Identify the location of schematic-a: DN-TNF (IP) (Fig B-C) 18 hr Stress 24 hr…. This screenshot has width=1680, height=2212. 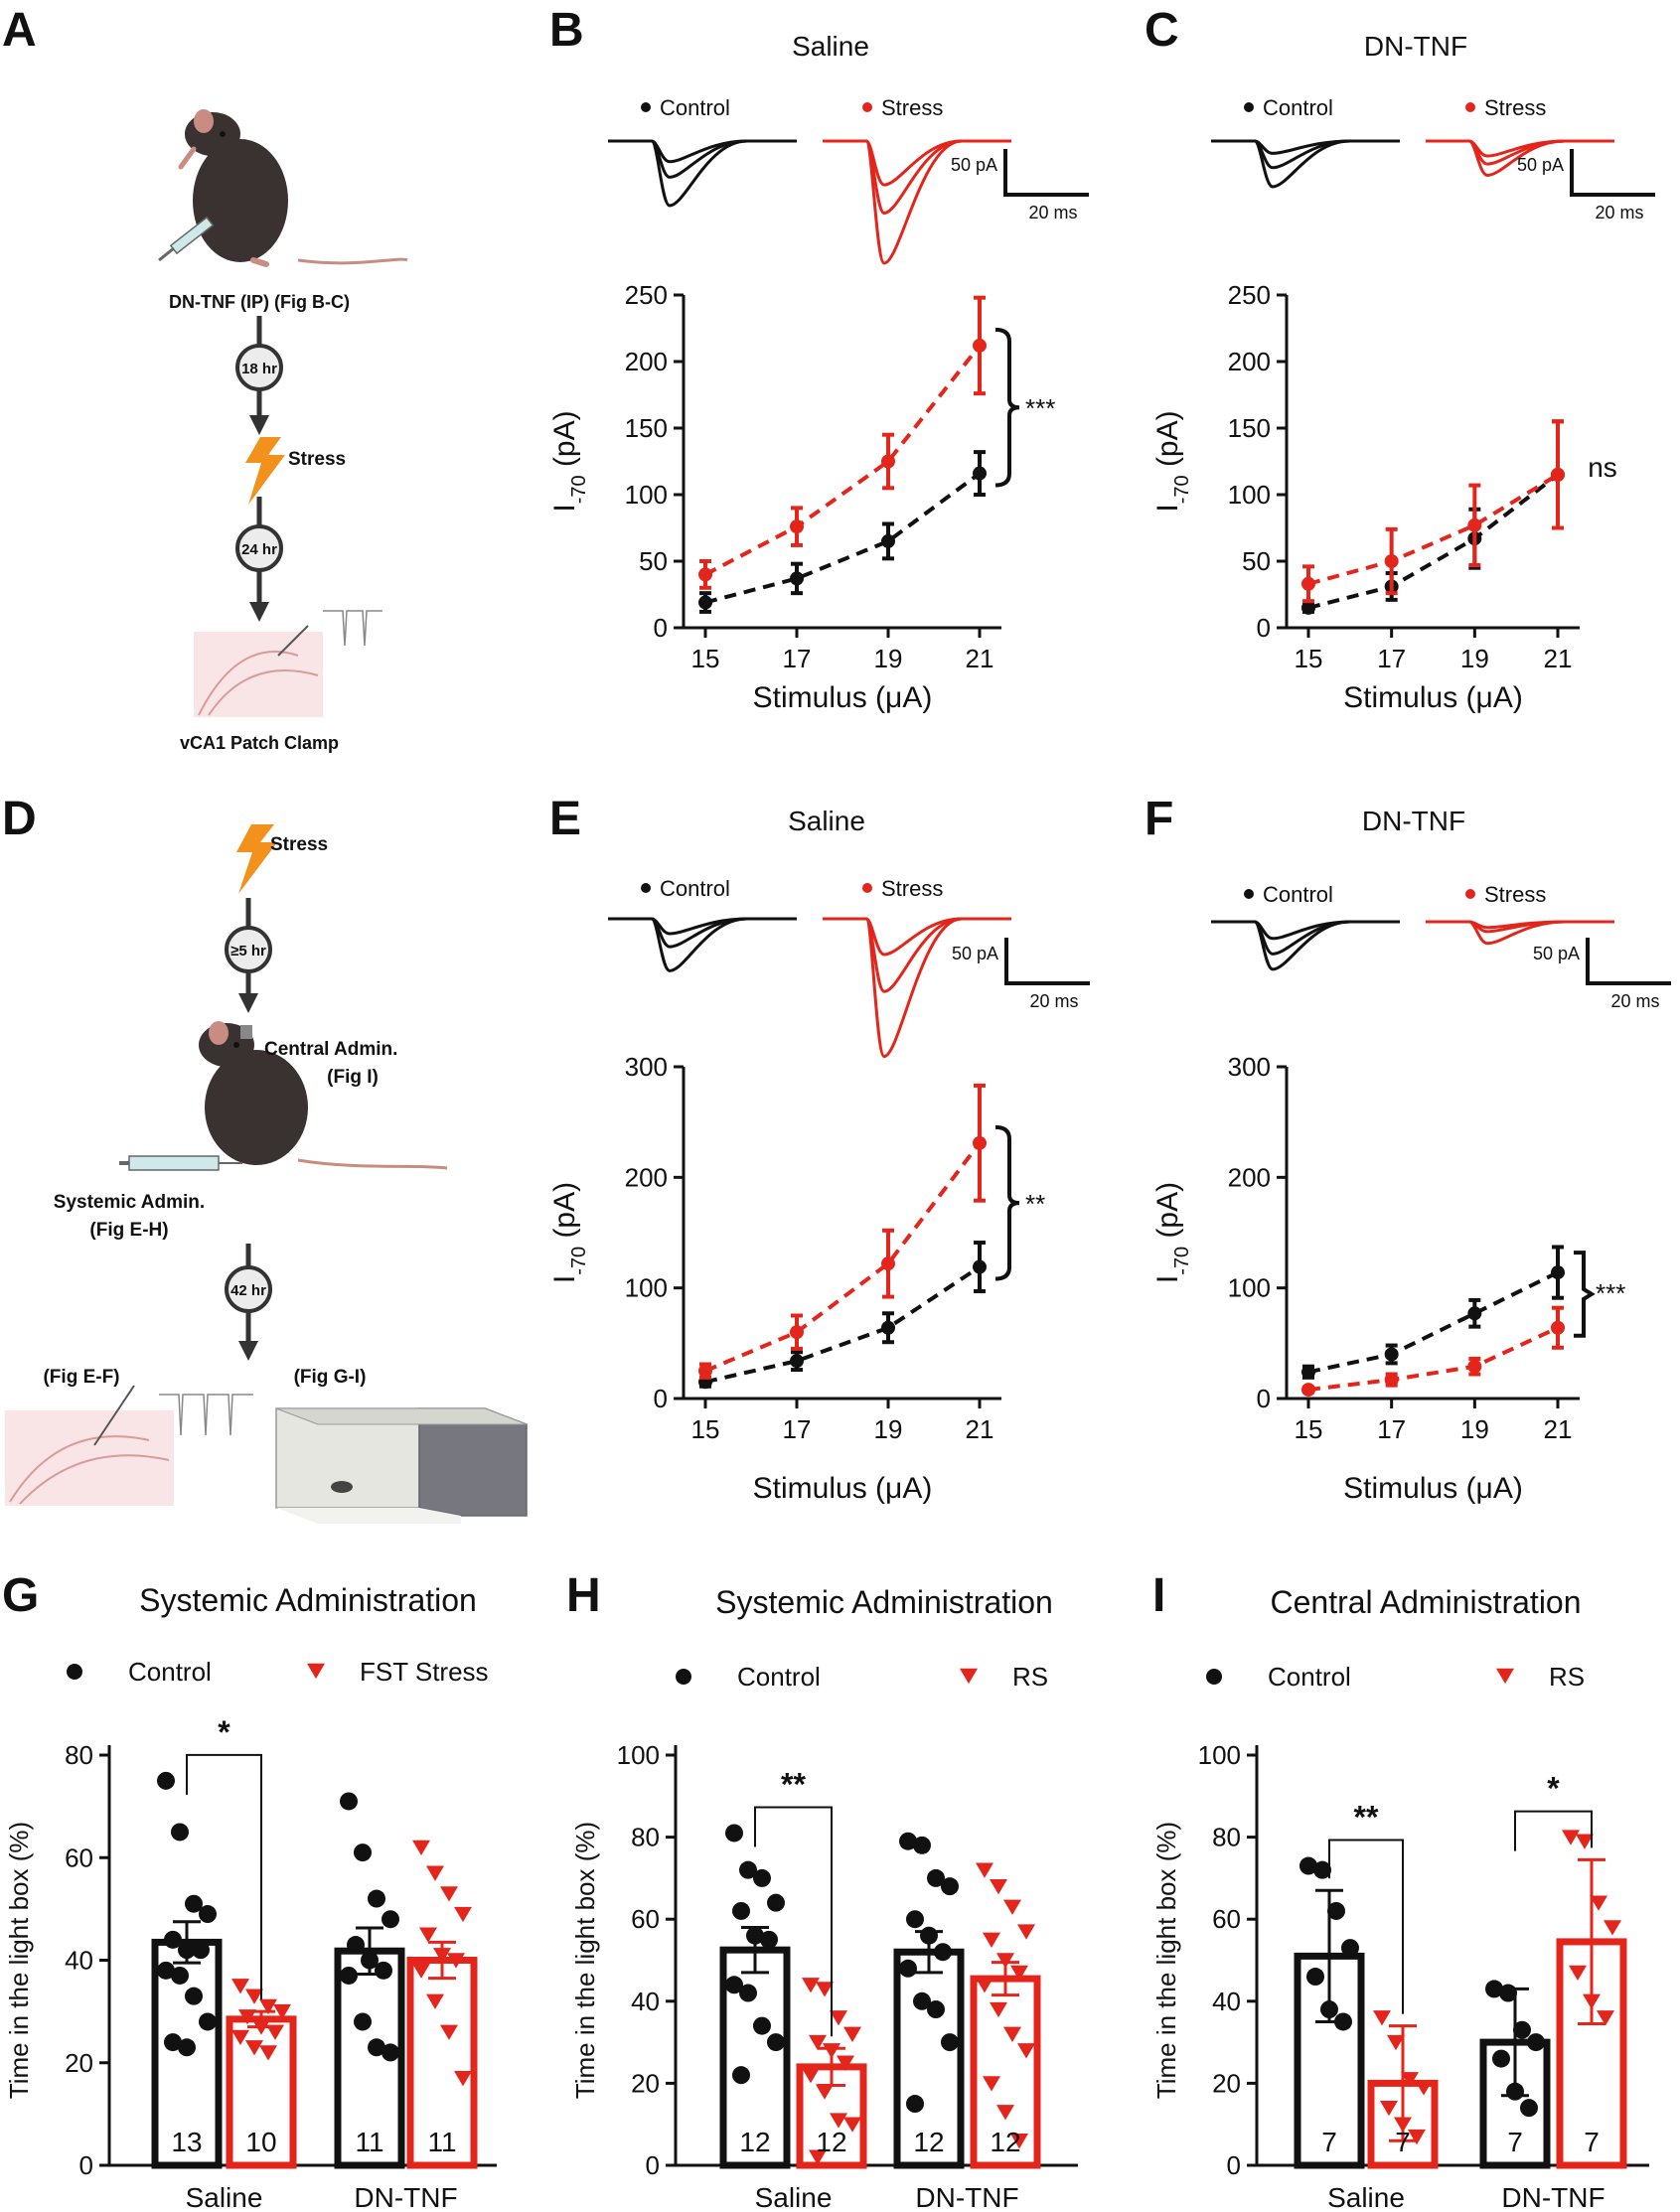
(283, 431).